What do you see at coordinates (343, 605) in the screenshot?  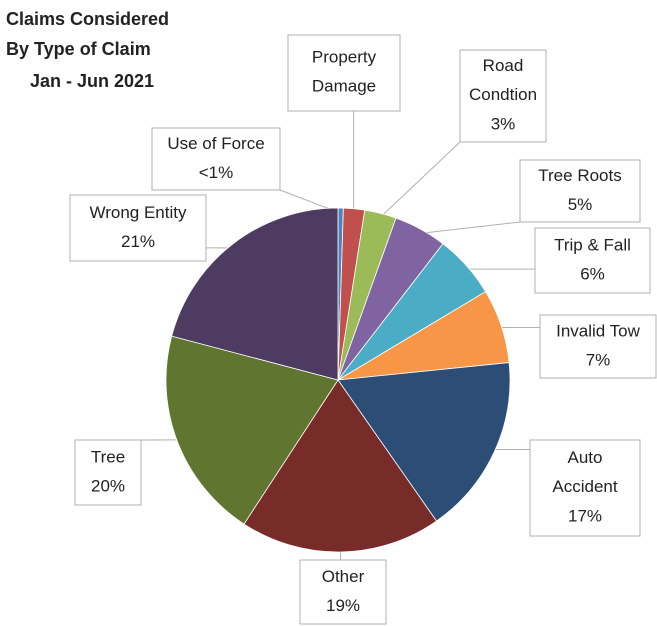 I see `data-label: 19%` at bounding box center [343, 605].